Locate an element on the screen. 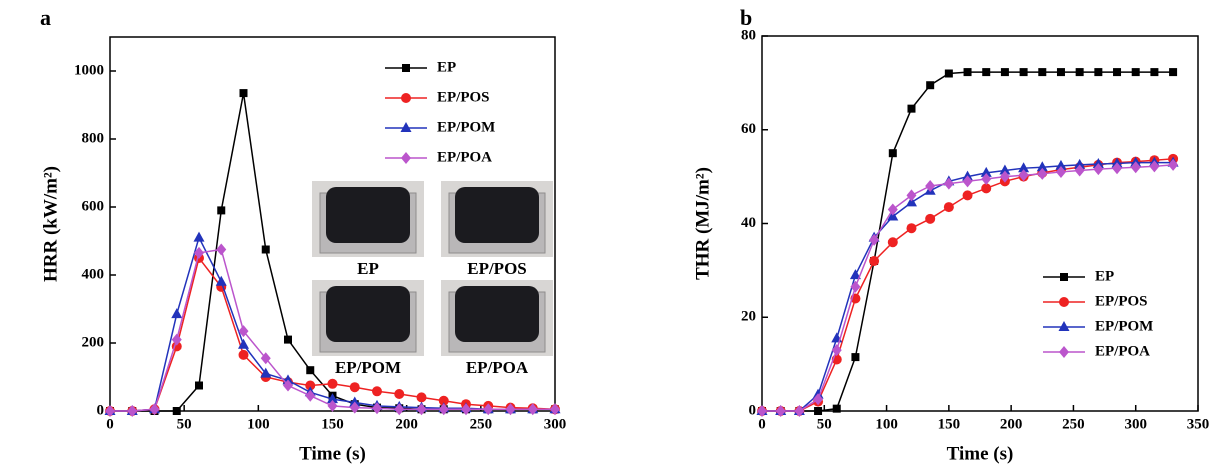 The image size is (1222, 471). inset-label: EP/POA is located at coordinates (497, 367).